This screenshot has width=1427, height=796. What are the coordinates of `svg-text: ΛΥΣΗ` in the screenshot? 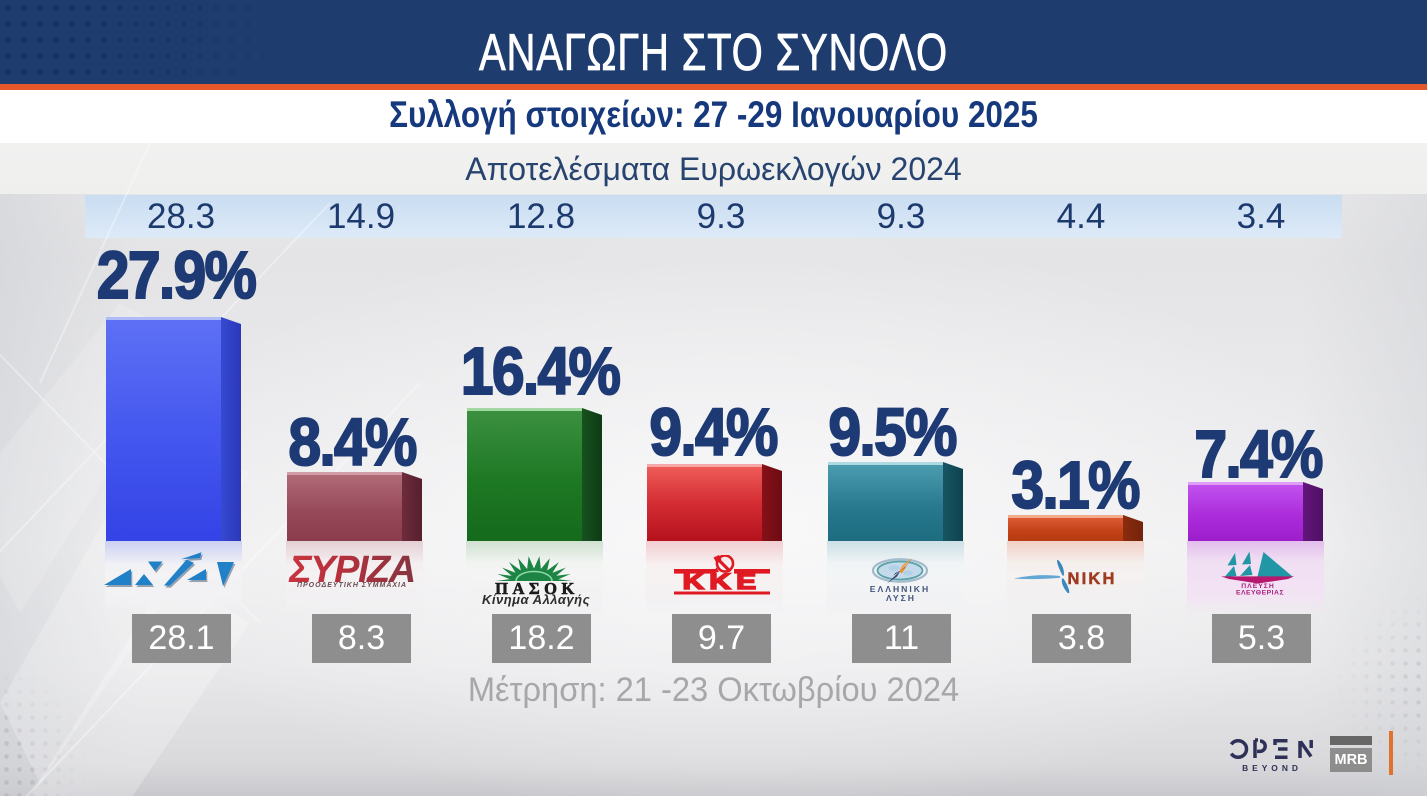 It's located at (901, 597).